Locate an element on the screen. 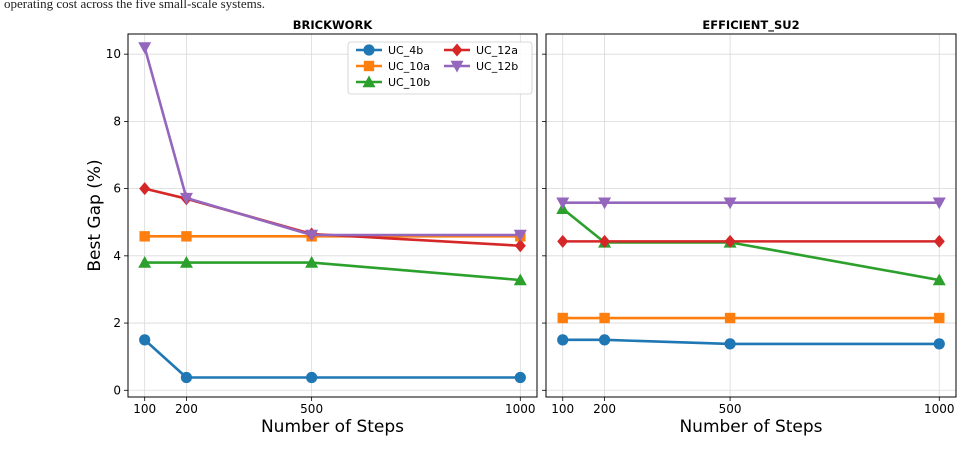 Image resolution: width=964 pixels, height=461 pixels. panel-title: BRICKWORK is located at coordinates (333, 25).